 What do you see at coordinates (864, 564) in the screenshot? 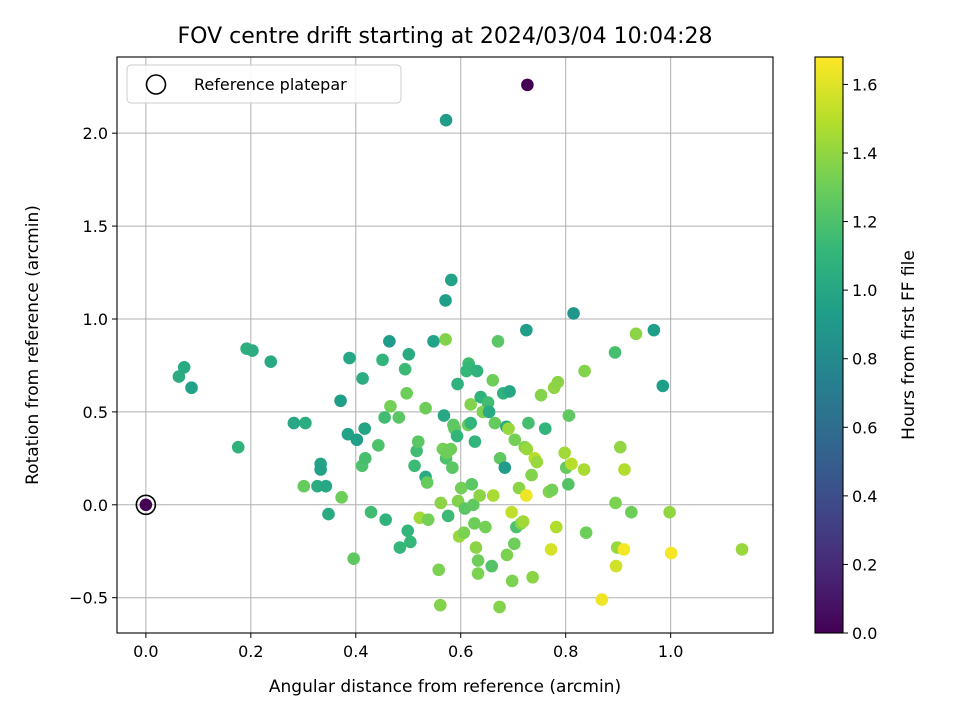
I see `colorbar-tick-label: 0.2` at bounding box center [864, 564].